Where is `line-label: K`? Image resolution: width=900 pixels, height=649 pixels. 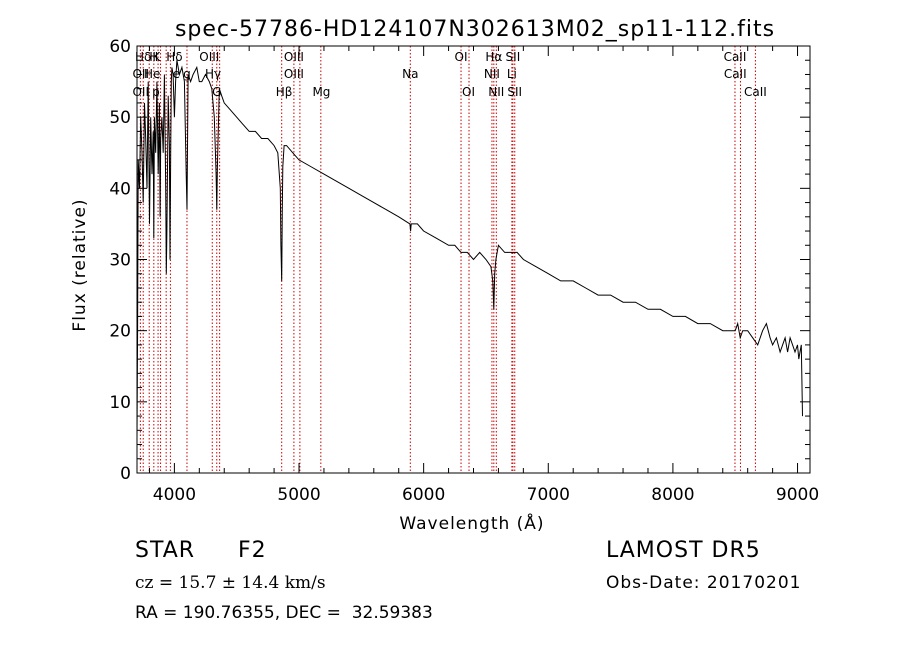 line-label: K is located at coordinates (156, 57).